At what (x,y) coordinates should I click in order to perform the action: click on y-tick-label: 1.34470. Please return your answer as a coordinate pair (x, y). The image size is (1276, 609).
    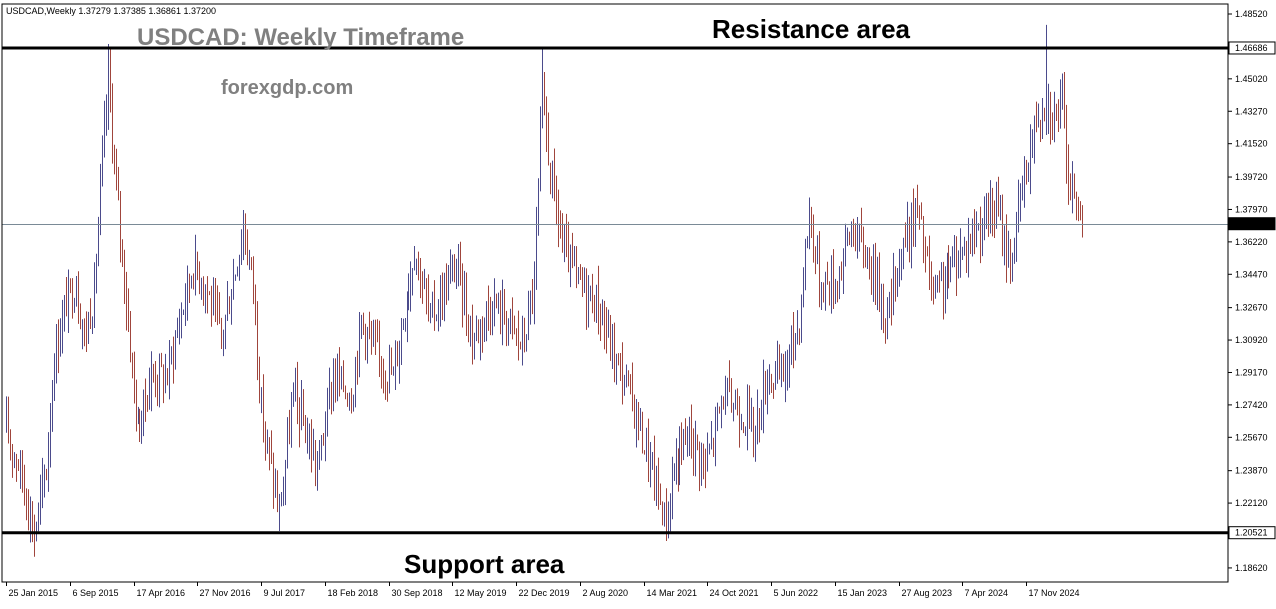
    Looking at the image, I should click on (1251, 274).